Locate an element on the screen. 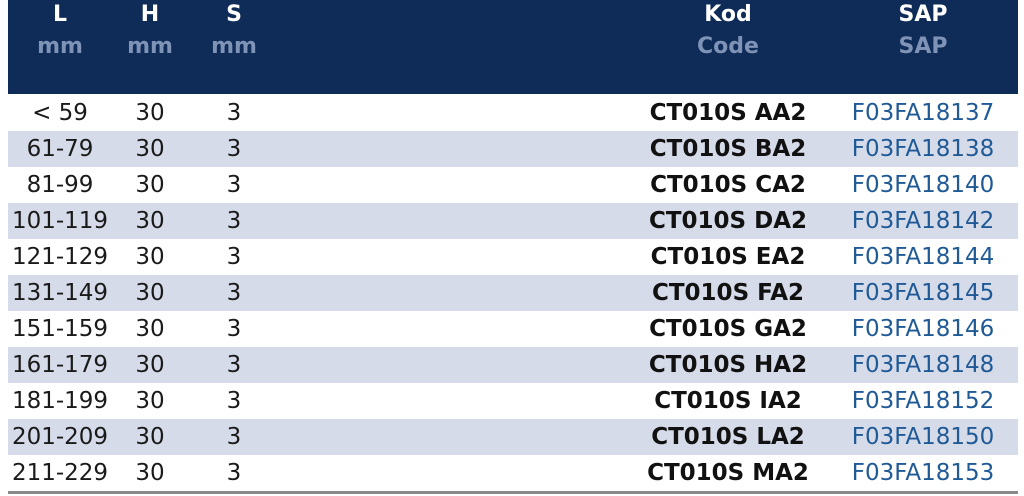  cell-sap: F03FA18150 is located at coordinates (923, 437).